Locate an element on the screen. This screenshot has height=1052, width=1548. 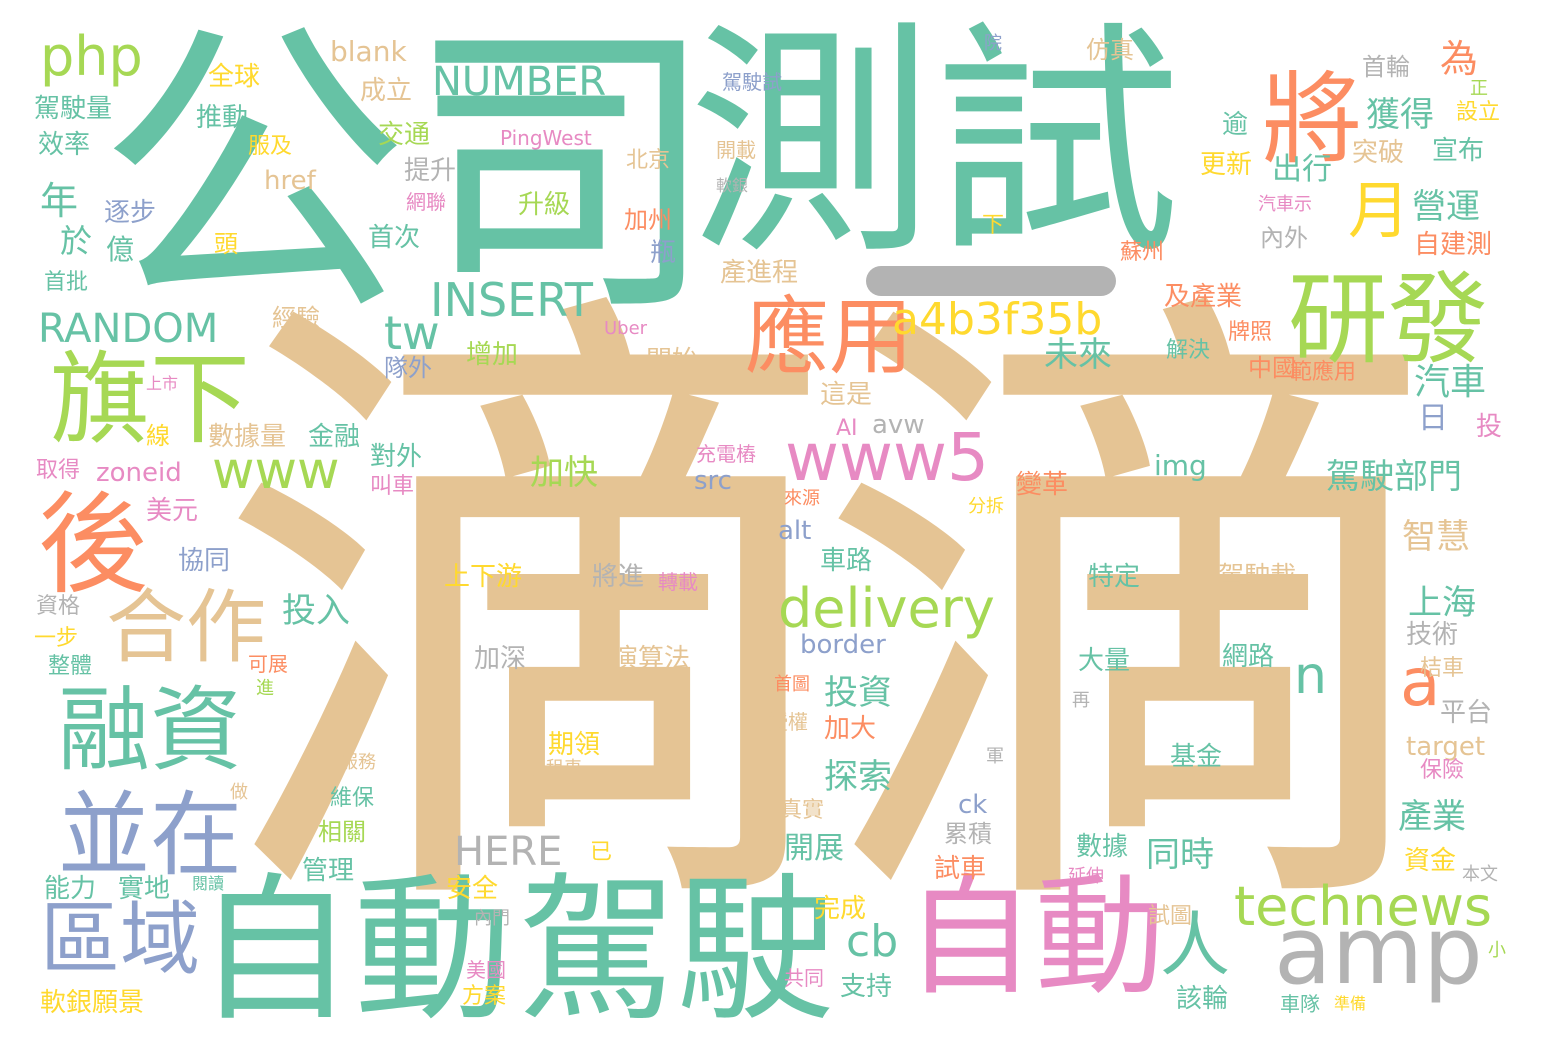
cloud-word: 隊外 is located at coordinates (408, 368).